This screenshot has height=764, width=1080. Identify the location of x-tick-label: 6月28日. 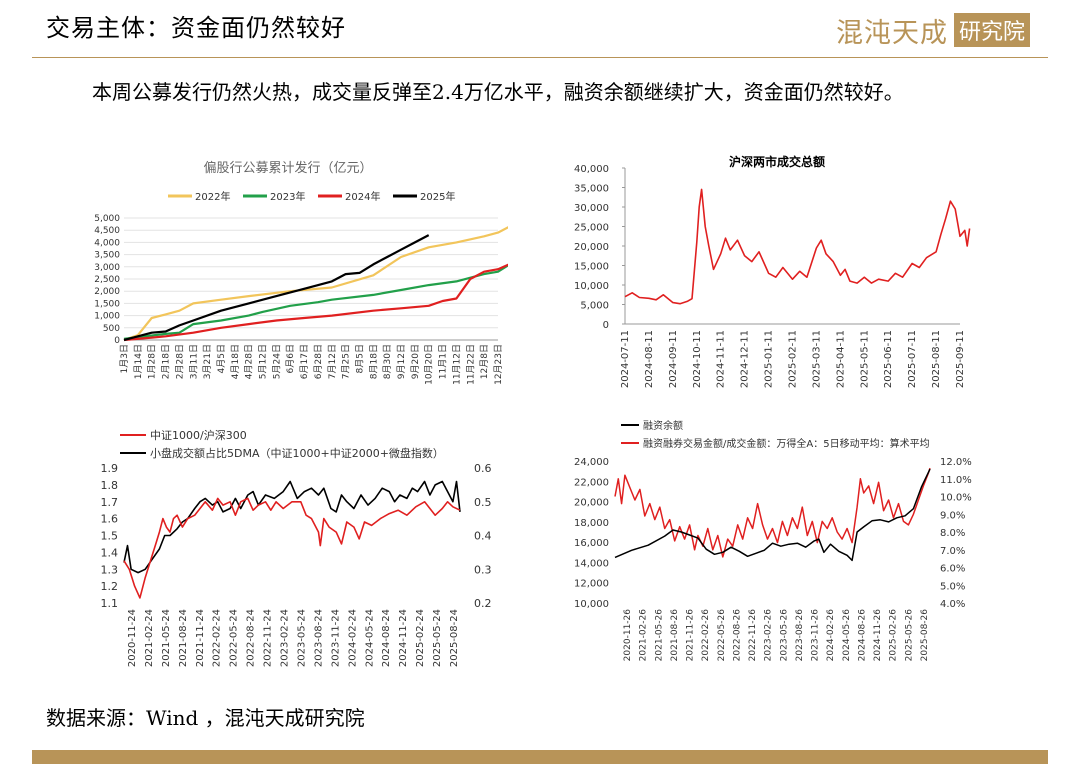
(318, 361).